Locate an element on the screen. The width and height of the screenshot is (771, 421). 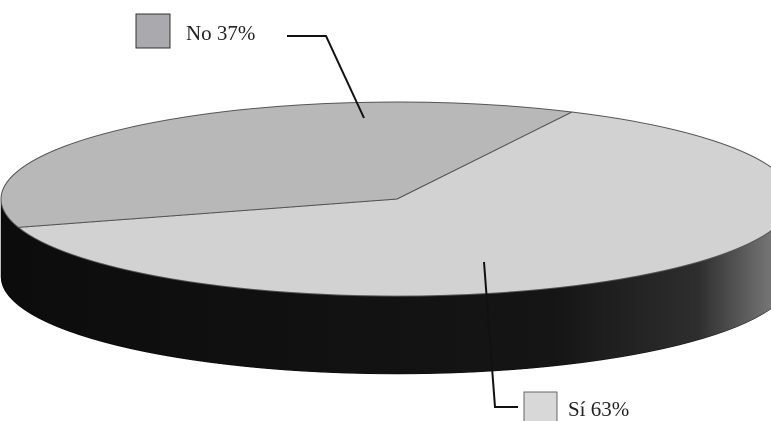
leader-line-si is located at coordinates (500, 334).